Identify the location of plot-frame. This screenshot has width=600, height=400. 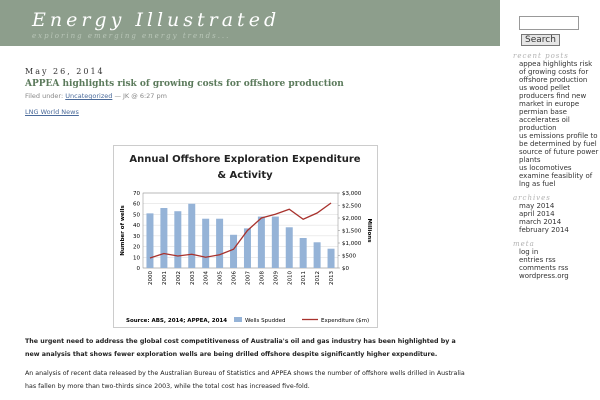
(240, 230).